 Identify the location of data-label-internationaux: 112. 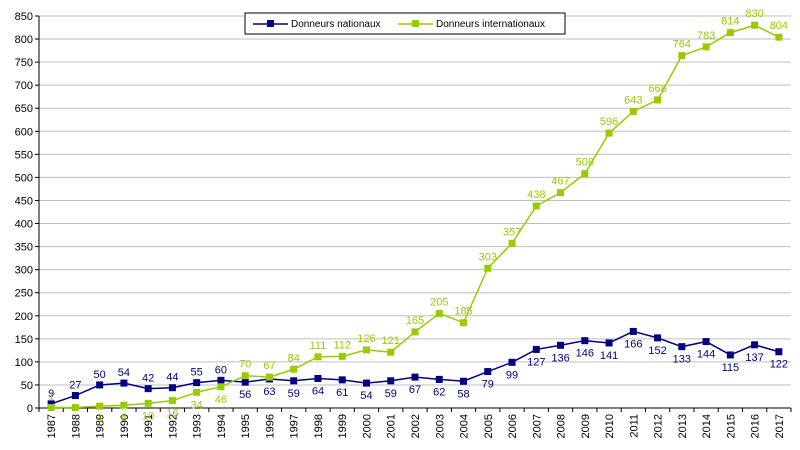
(342, 345).